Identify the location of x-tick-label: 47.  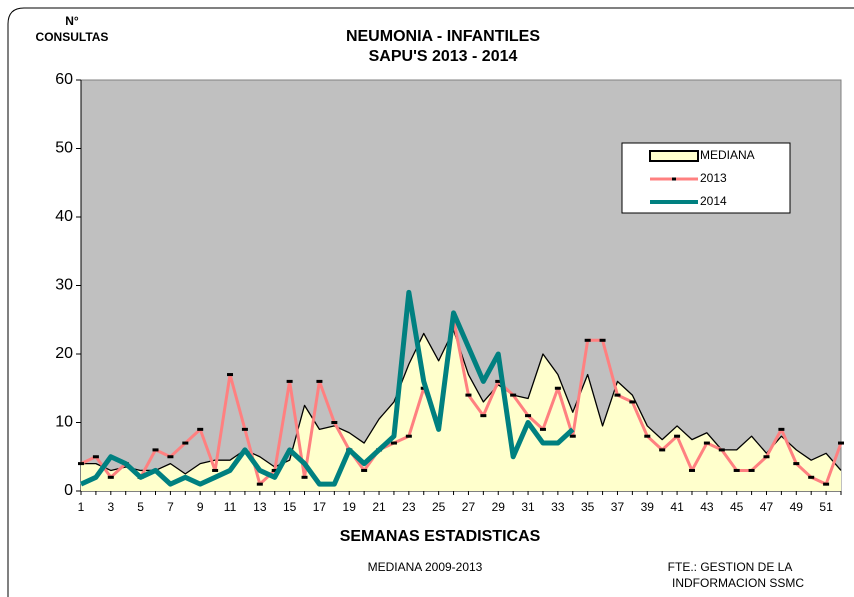
(767, 507).